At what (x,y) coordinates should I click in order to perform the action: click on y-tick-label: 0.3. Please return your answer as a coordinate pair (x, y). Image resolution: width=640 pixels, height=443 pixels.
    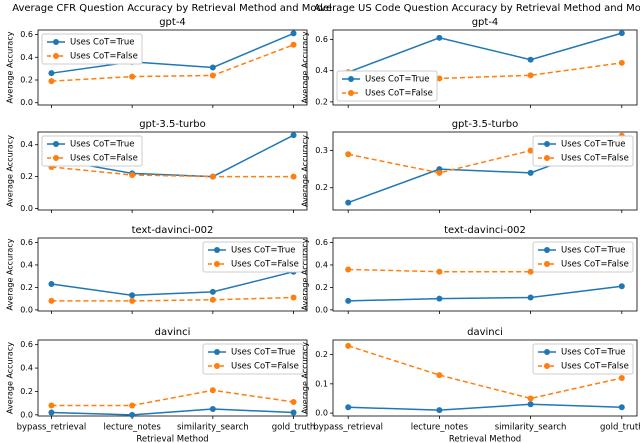
    Looking at the image, I should click on (321, 150).